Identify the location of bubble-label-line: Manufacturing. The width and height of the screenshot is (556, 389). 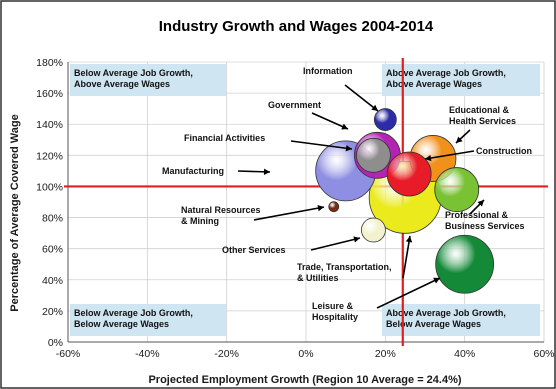
(193, 171).